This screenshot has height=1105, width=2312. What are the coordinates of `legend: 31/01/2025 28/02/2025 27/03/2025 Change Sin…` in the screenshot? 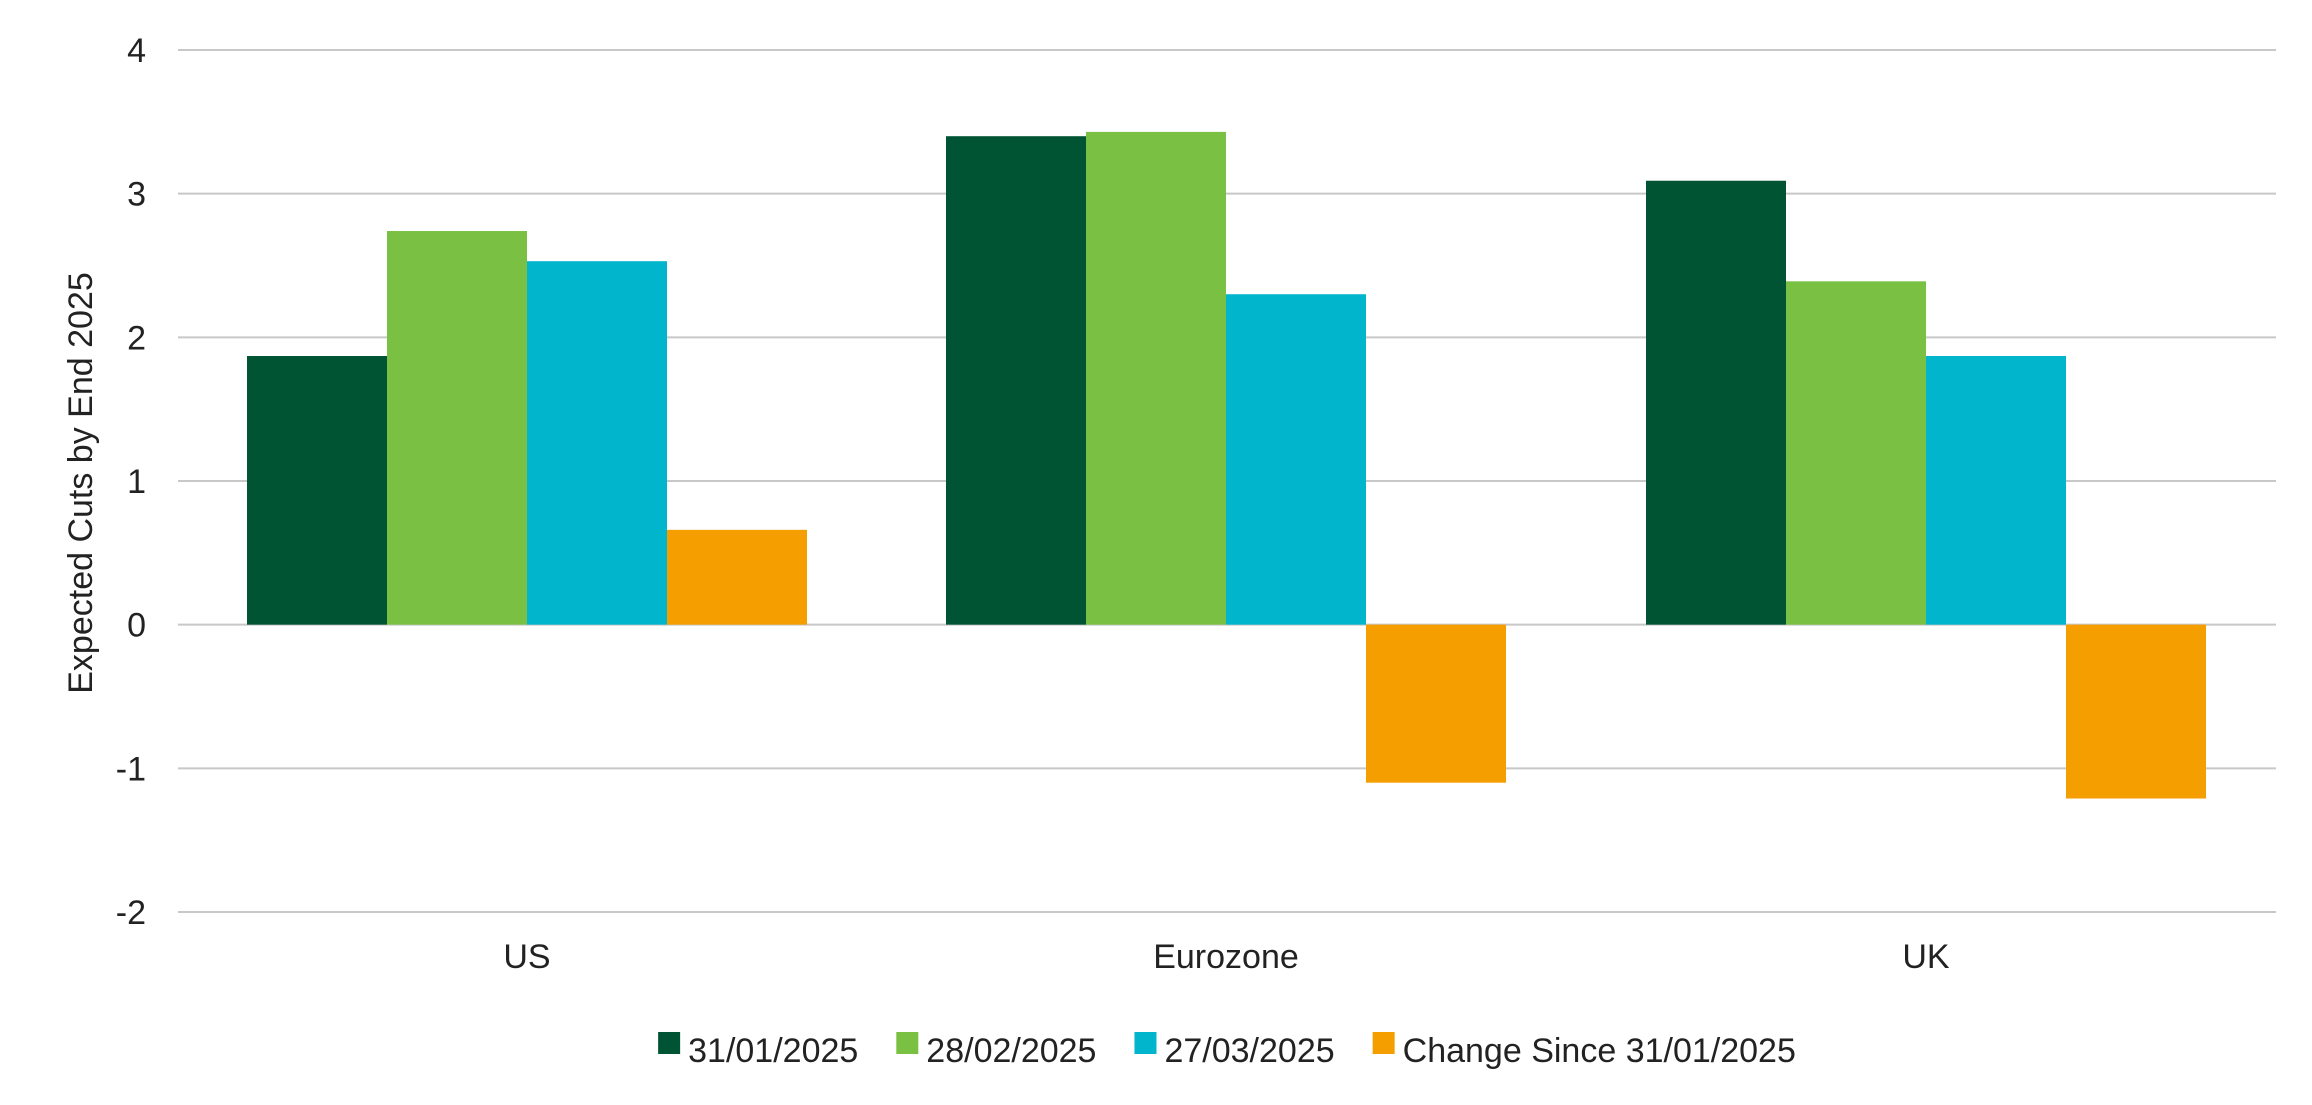 It's located at (1227, 1051).